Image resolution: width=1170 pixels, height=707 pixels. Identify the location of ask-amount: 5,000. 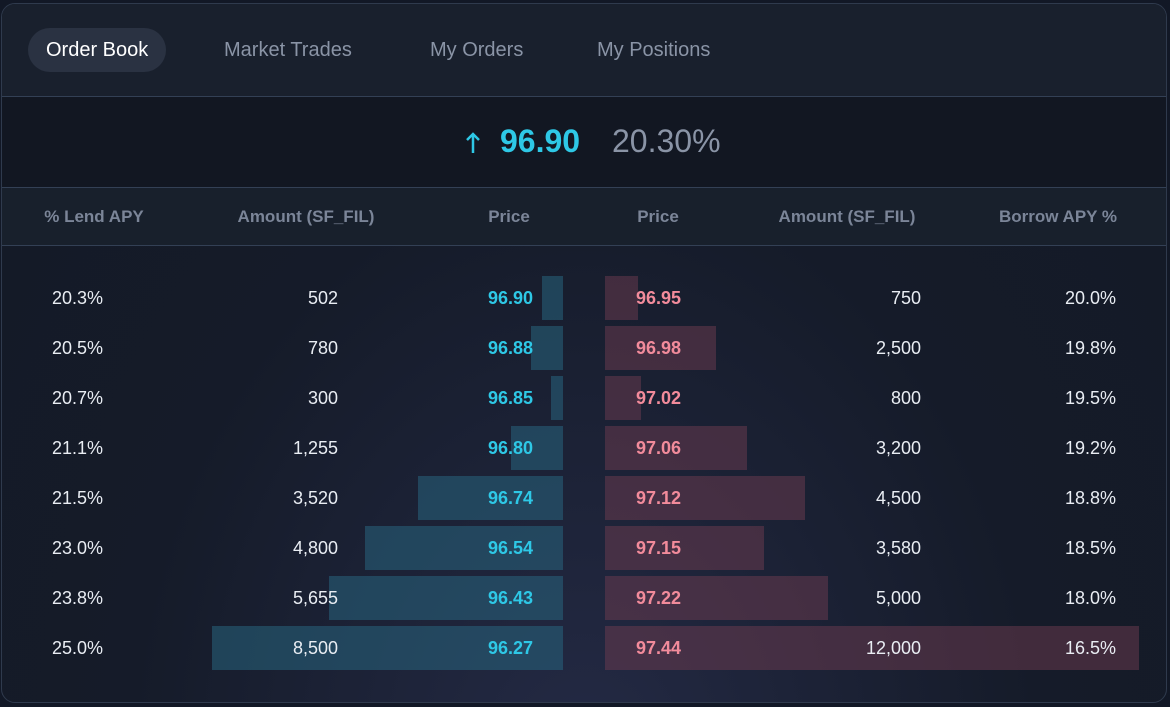
(898, 598).